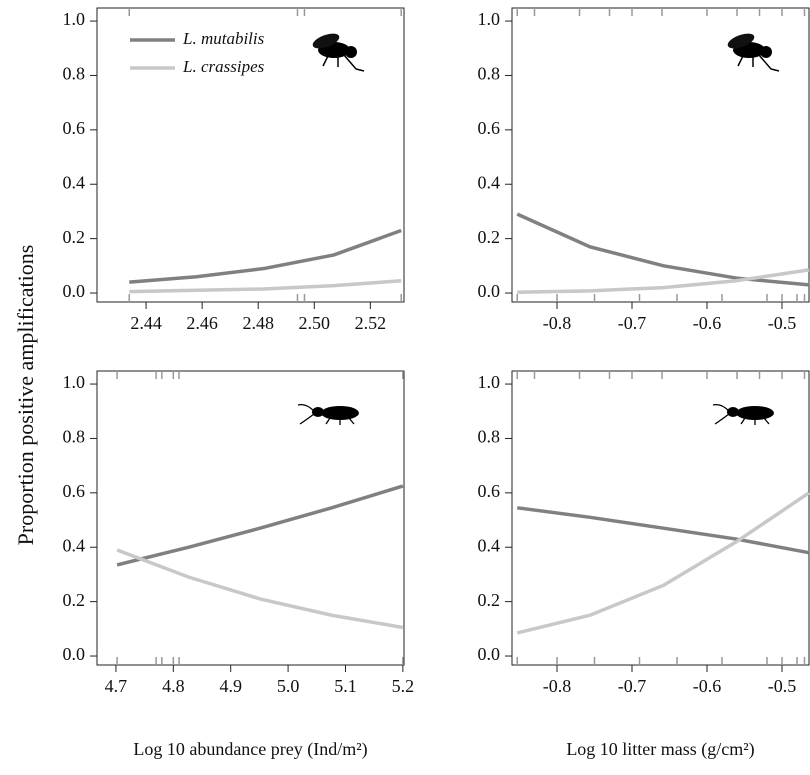 This screenshot has height=775, width=810. I want to click on x-tick-label: 2.46, so click(202, 323).